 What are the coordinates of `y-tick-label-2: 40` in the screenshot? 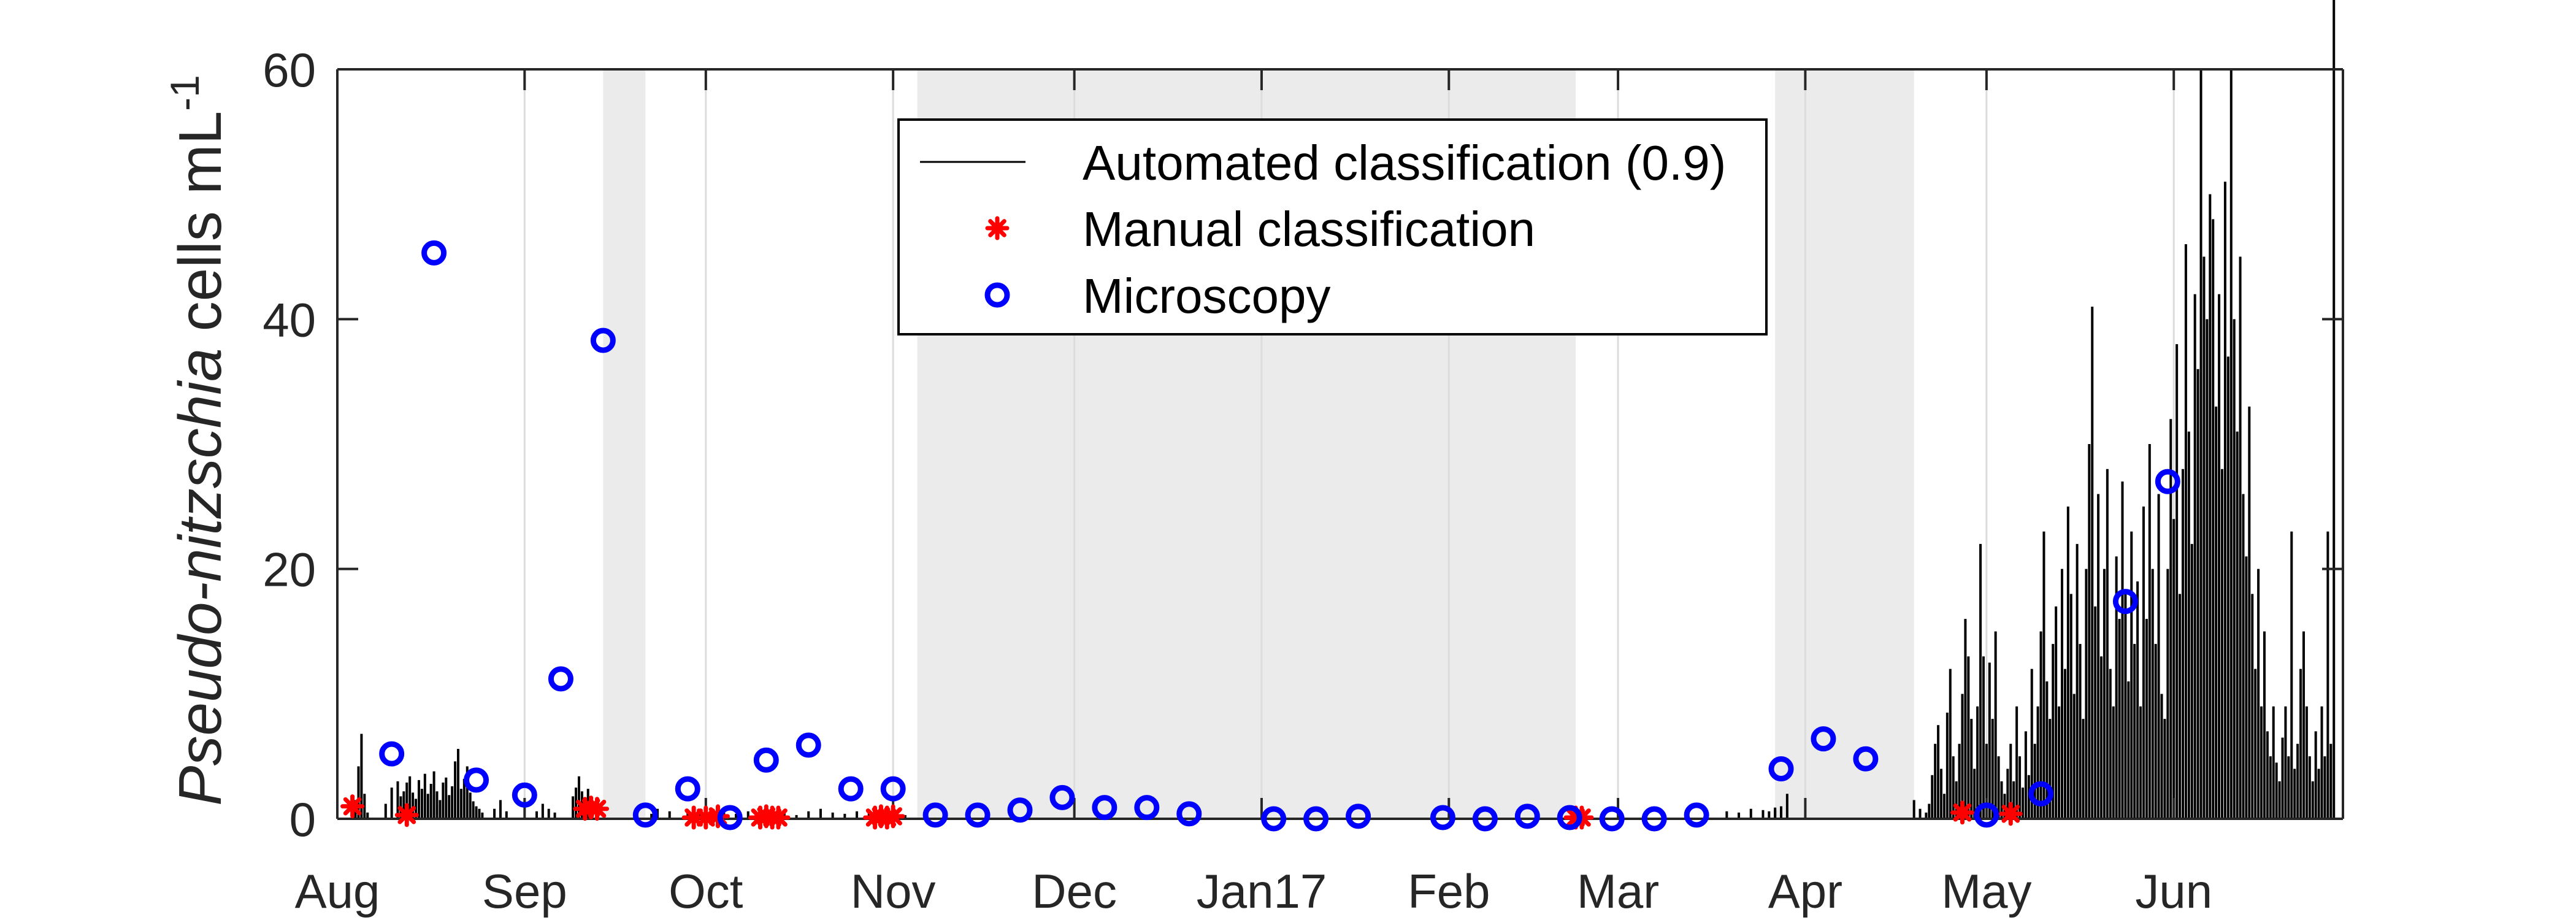 It's located at (289, 320).